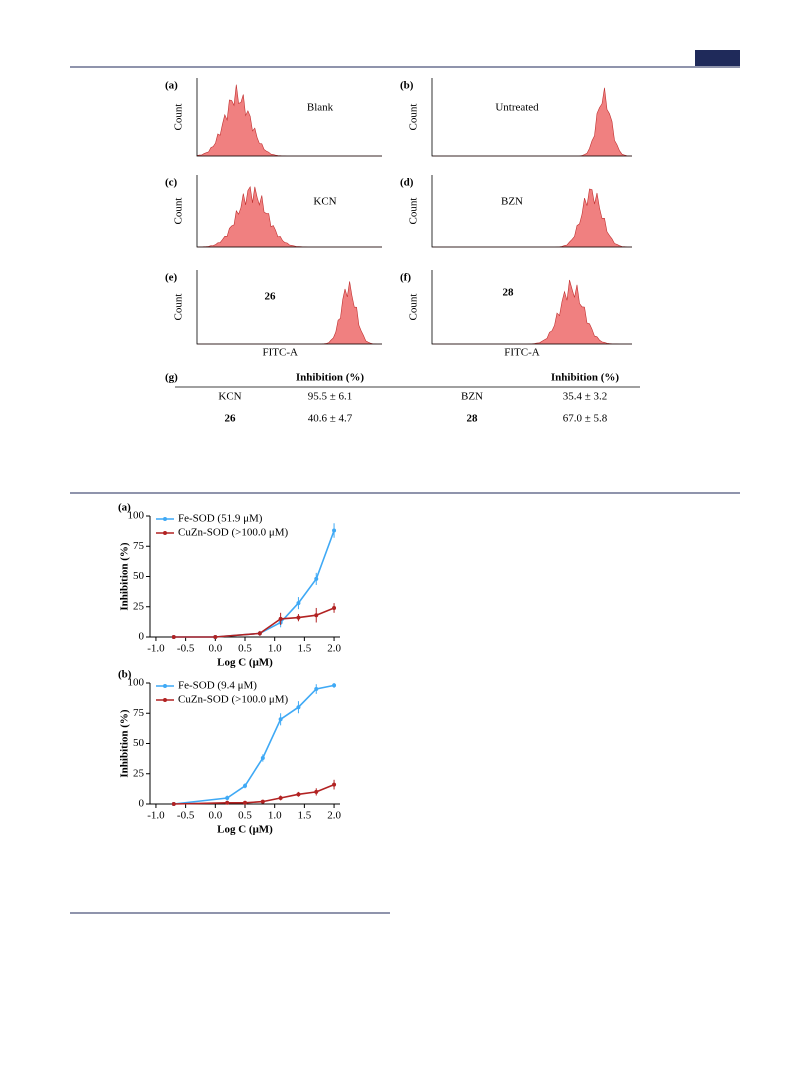  What do you see at coordinates (171, 278) in the screenshot?
I see `panel-label: (e)` at bounding box center [171, 278].